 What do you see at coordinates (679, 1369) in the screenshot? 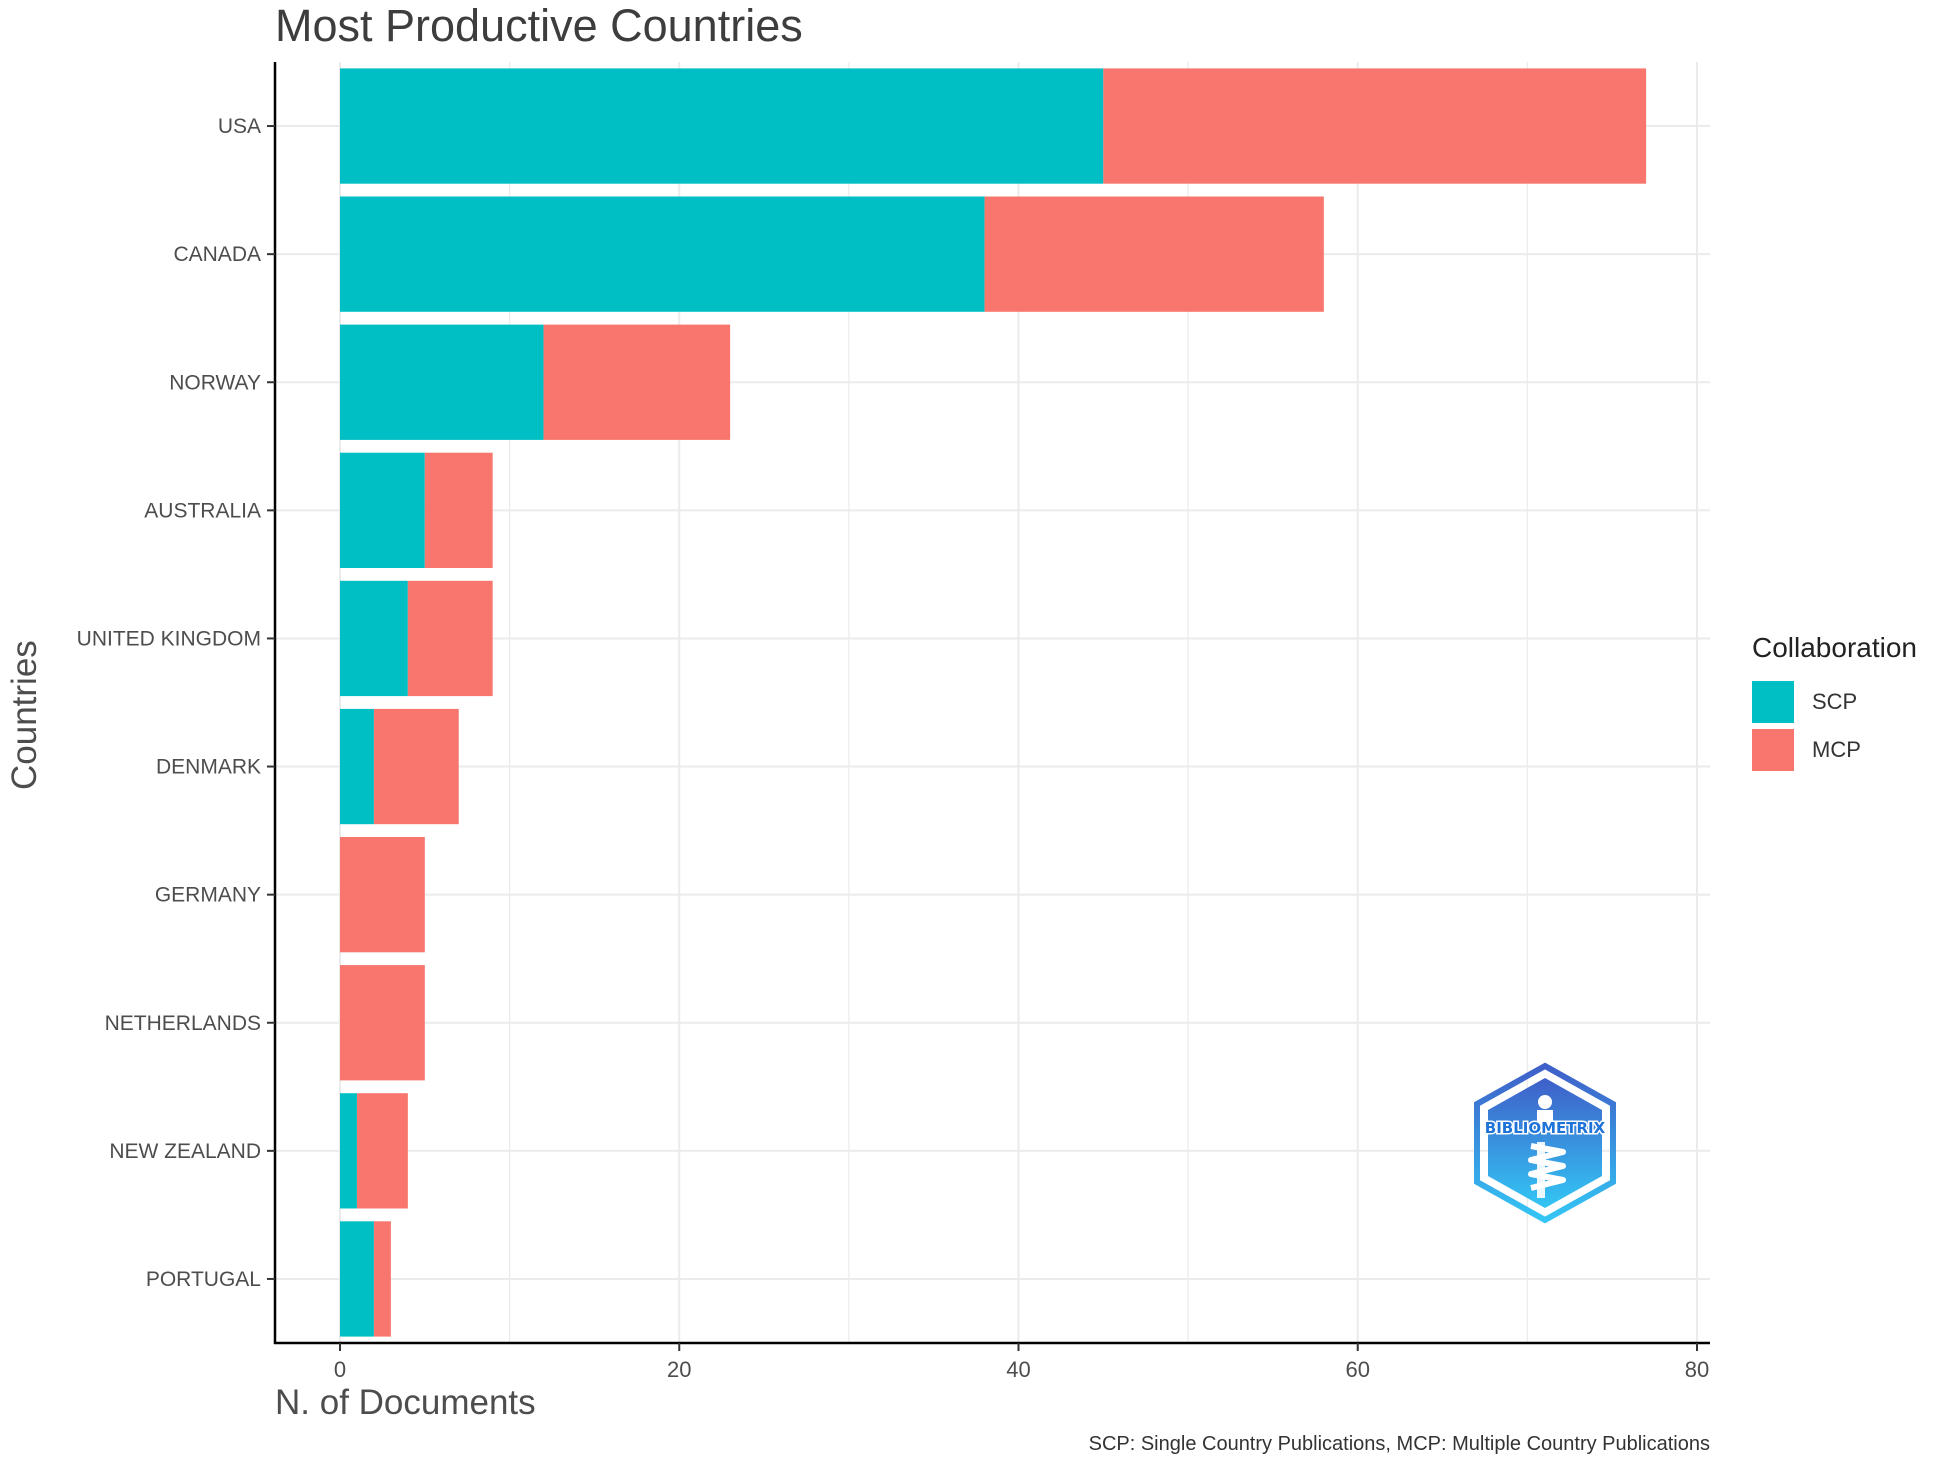
I see `x-tick-label: 20` at bounding box center [679, 1369].